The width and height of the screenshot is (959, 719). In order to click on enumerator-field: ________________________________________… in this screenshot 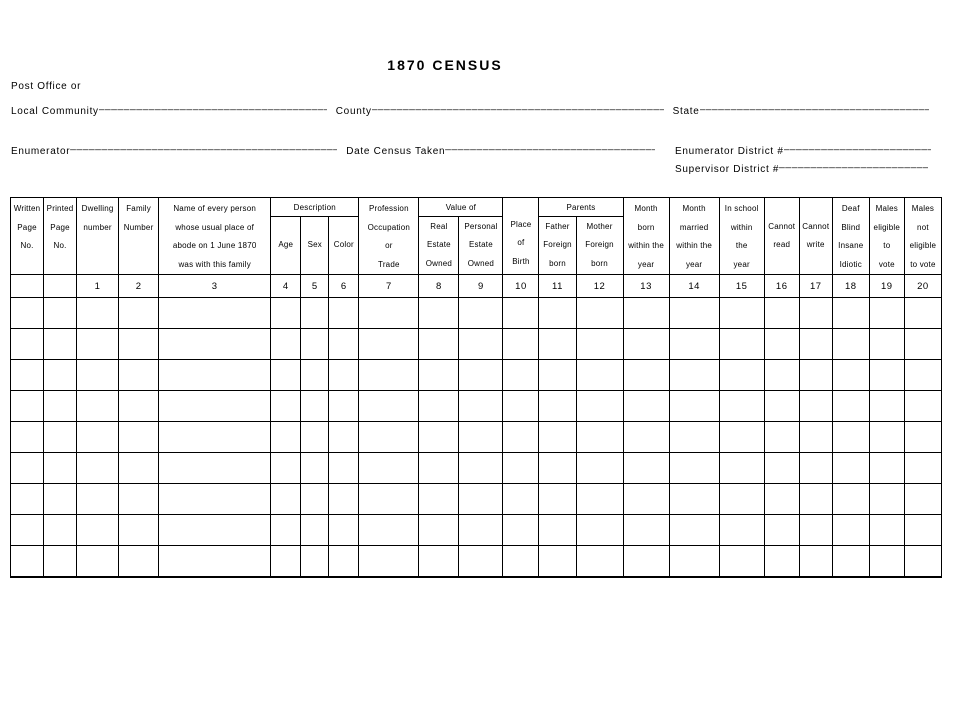, I will do `click(203, 147)`.